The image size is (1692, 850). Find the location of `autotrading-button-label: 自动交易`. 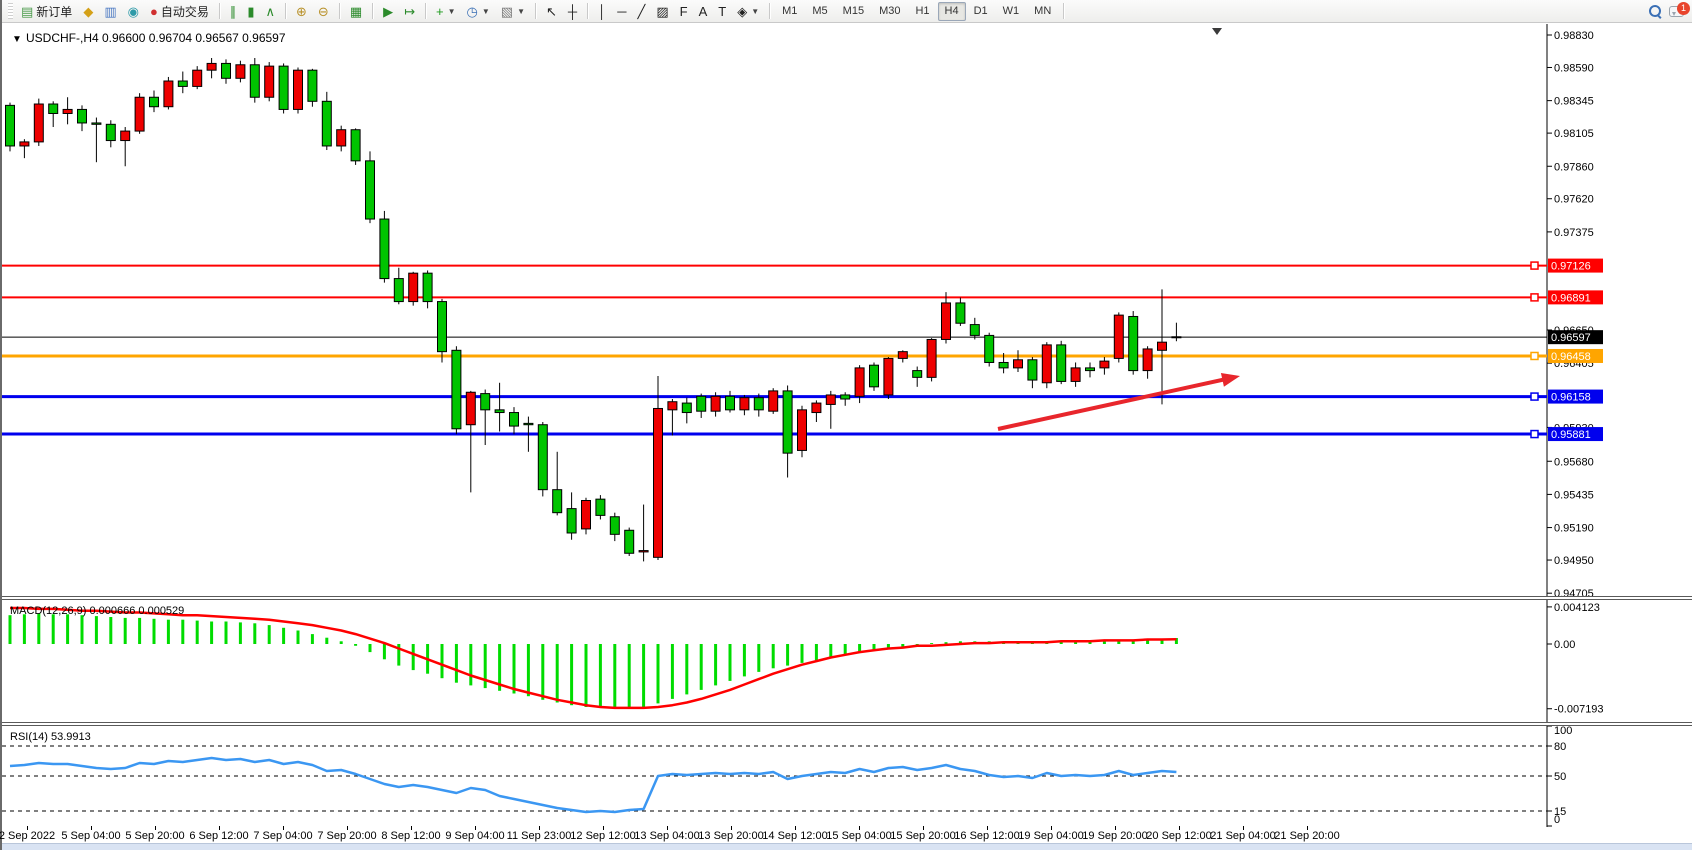

autotrading-button-label: 自动交易 is located at coordinates (184, 11).